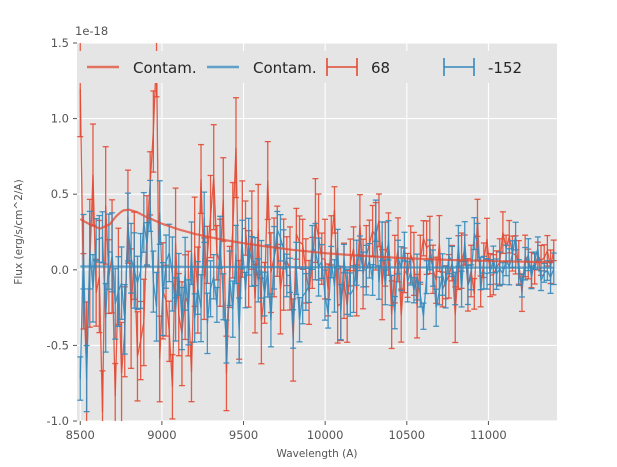  I want to click on y-tick-label: -1.0, so click(58, 421).